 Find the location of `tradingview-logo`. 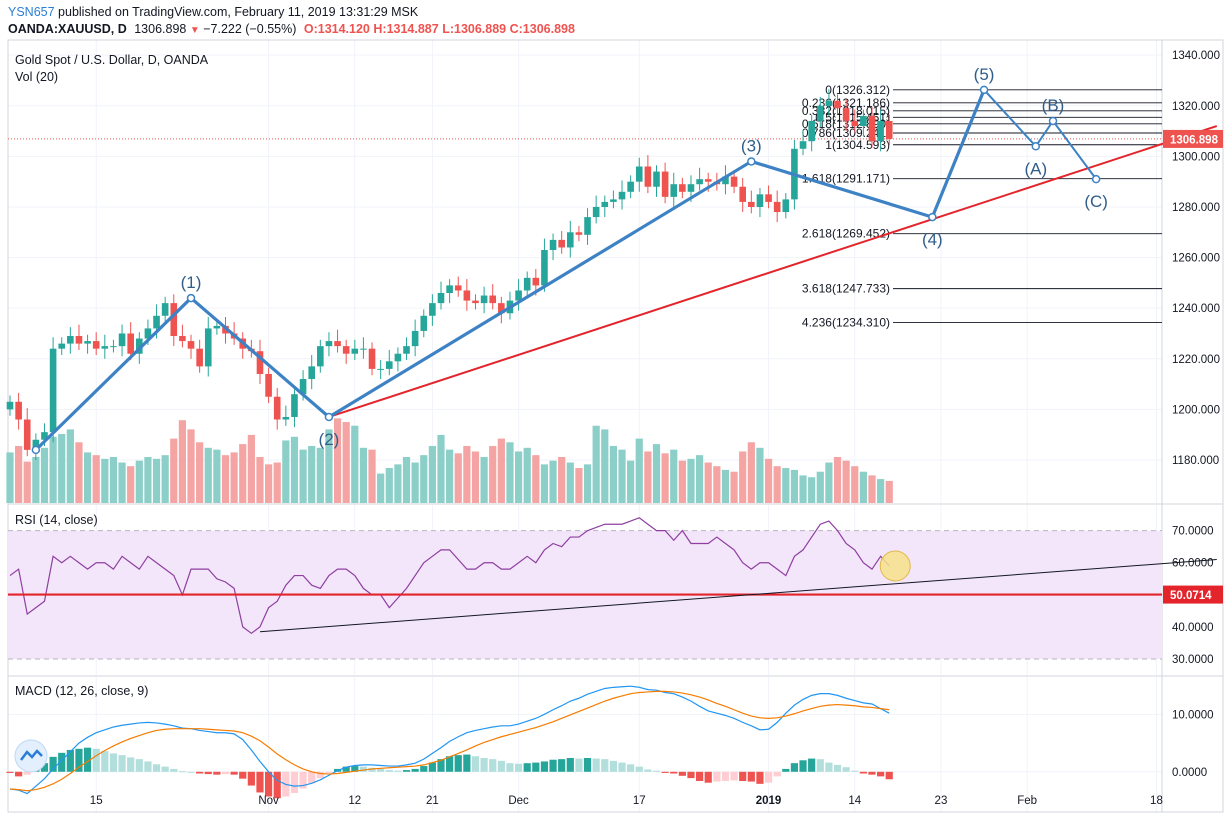

tradingview-logo is located at coordinates (31, 756).